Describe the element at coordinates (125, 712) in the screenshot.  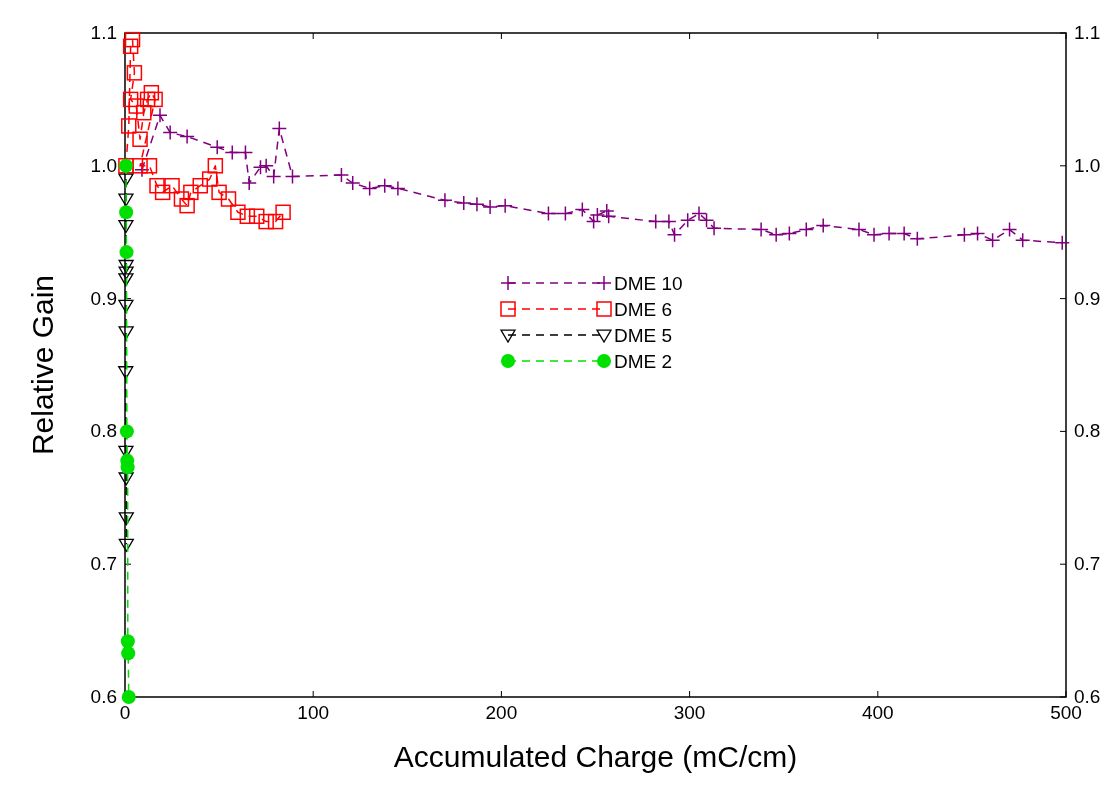
I see `x-tick-label: 0` at that location.